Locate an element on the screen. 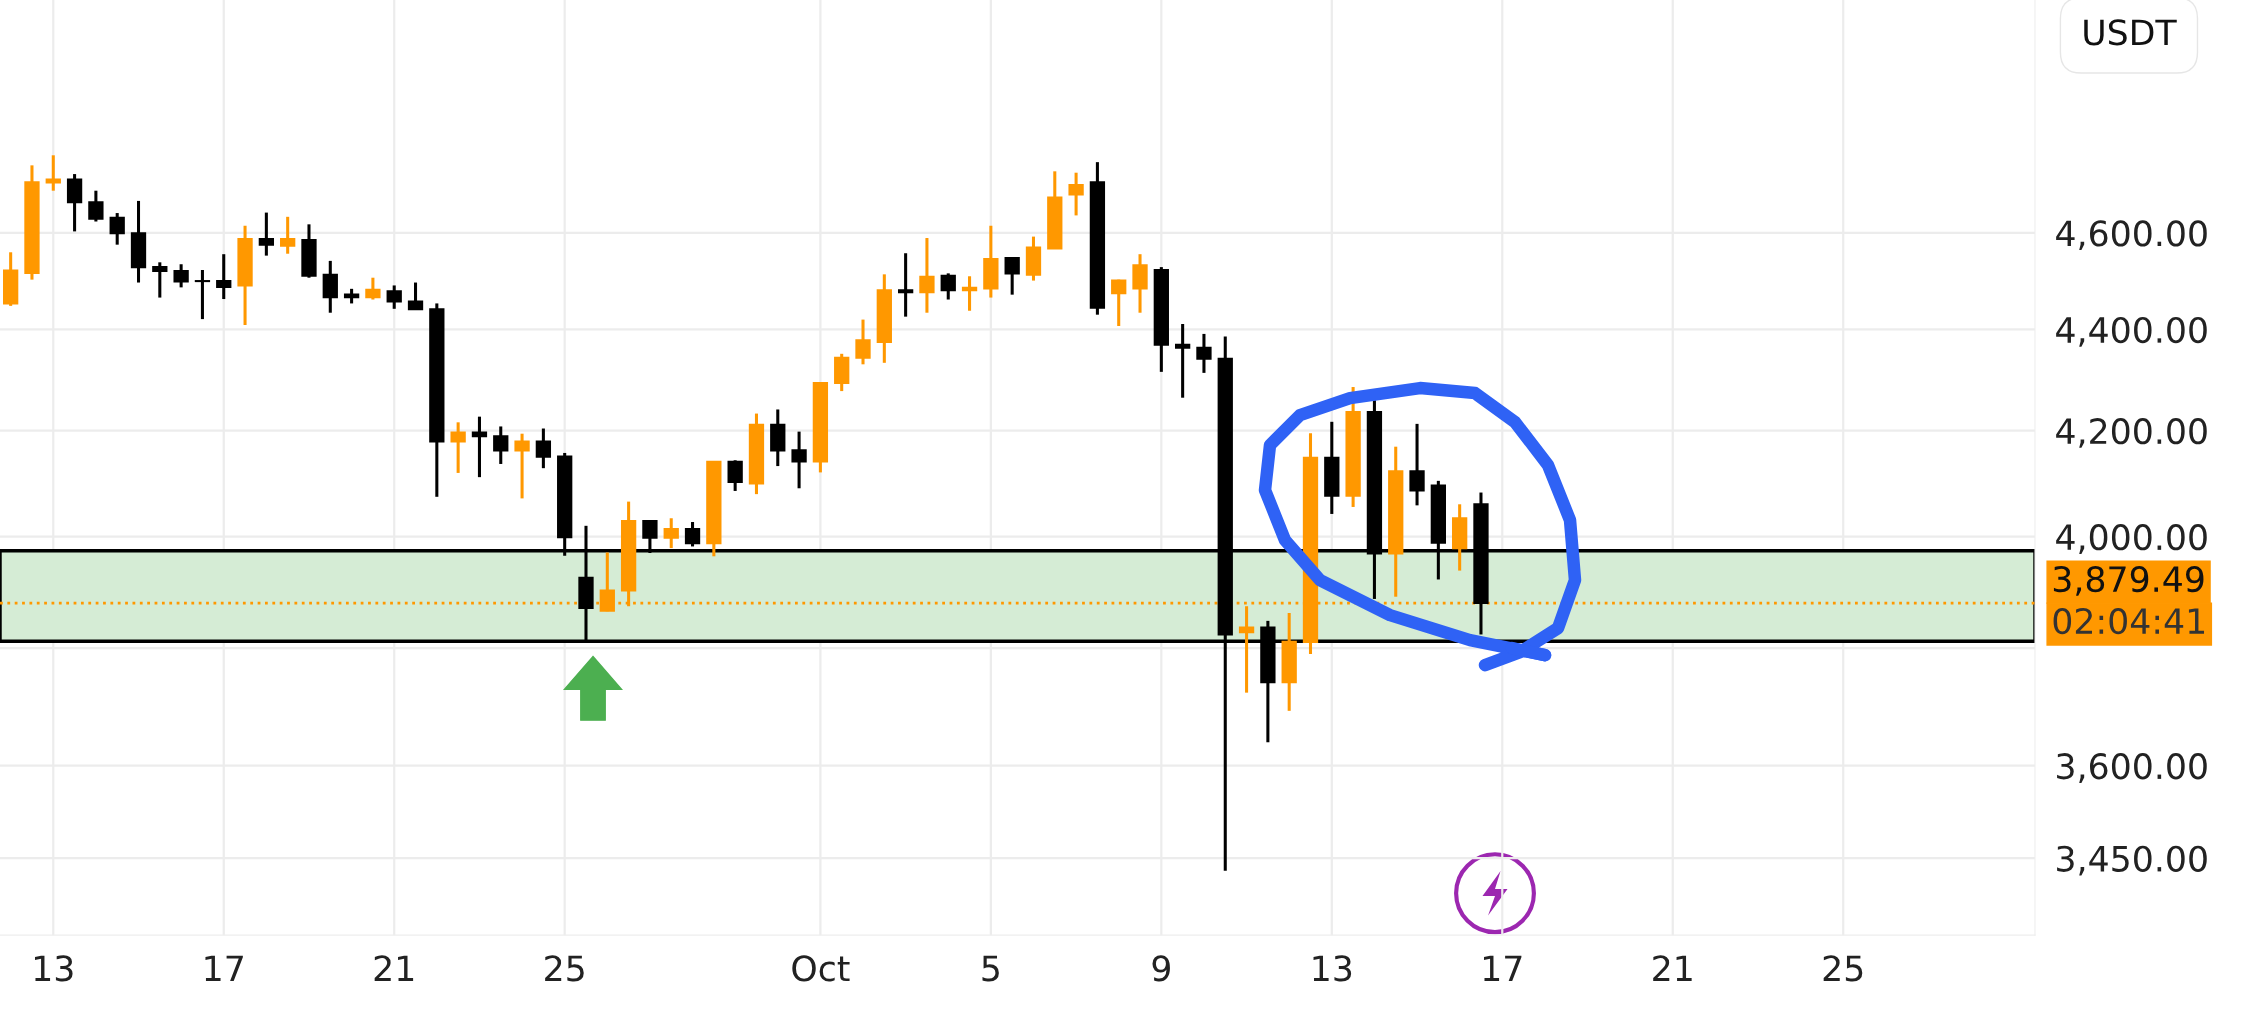 Image resolution: width=2250 pixels, height=1011 pixels. y-tick-label: 4,000.00 is located at coordinates (2131, 539).